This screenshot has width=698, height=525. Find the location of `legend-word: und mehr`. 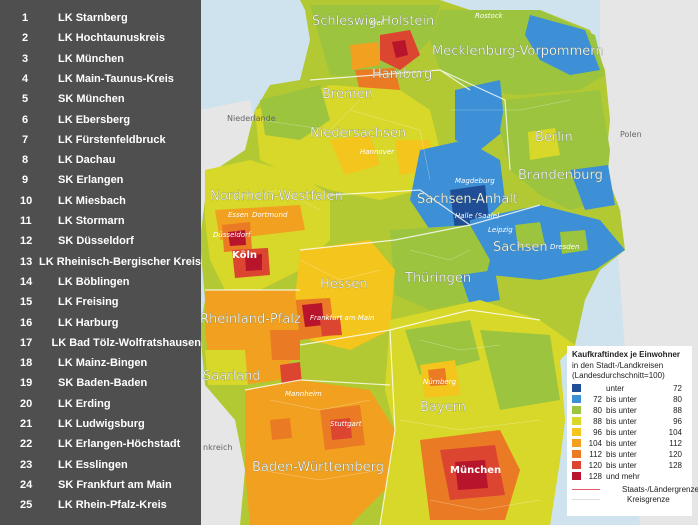

legend-word: und mehr is located at coordinates (623, 476).